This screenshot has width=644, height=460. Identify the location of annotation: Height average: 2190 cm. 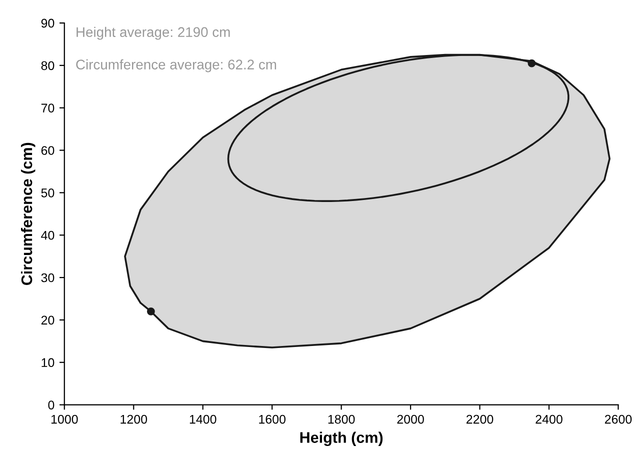
(153, 33).